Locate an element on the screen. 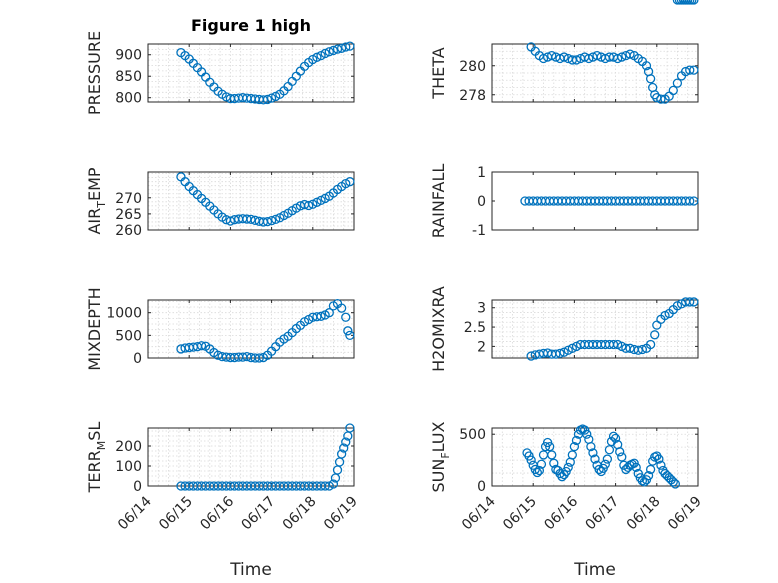 The image size is (778, 583). grid is located at coordinates (251, 329).